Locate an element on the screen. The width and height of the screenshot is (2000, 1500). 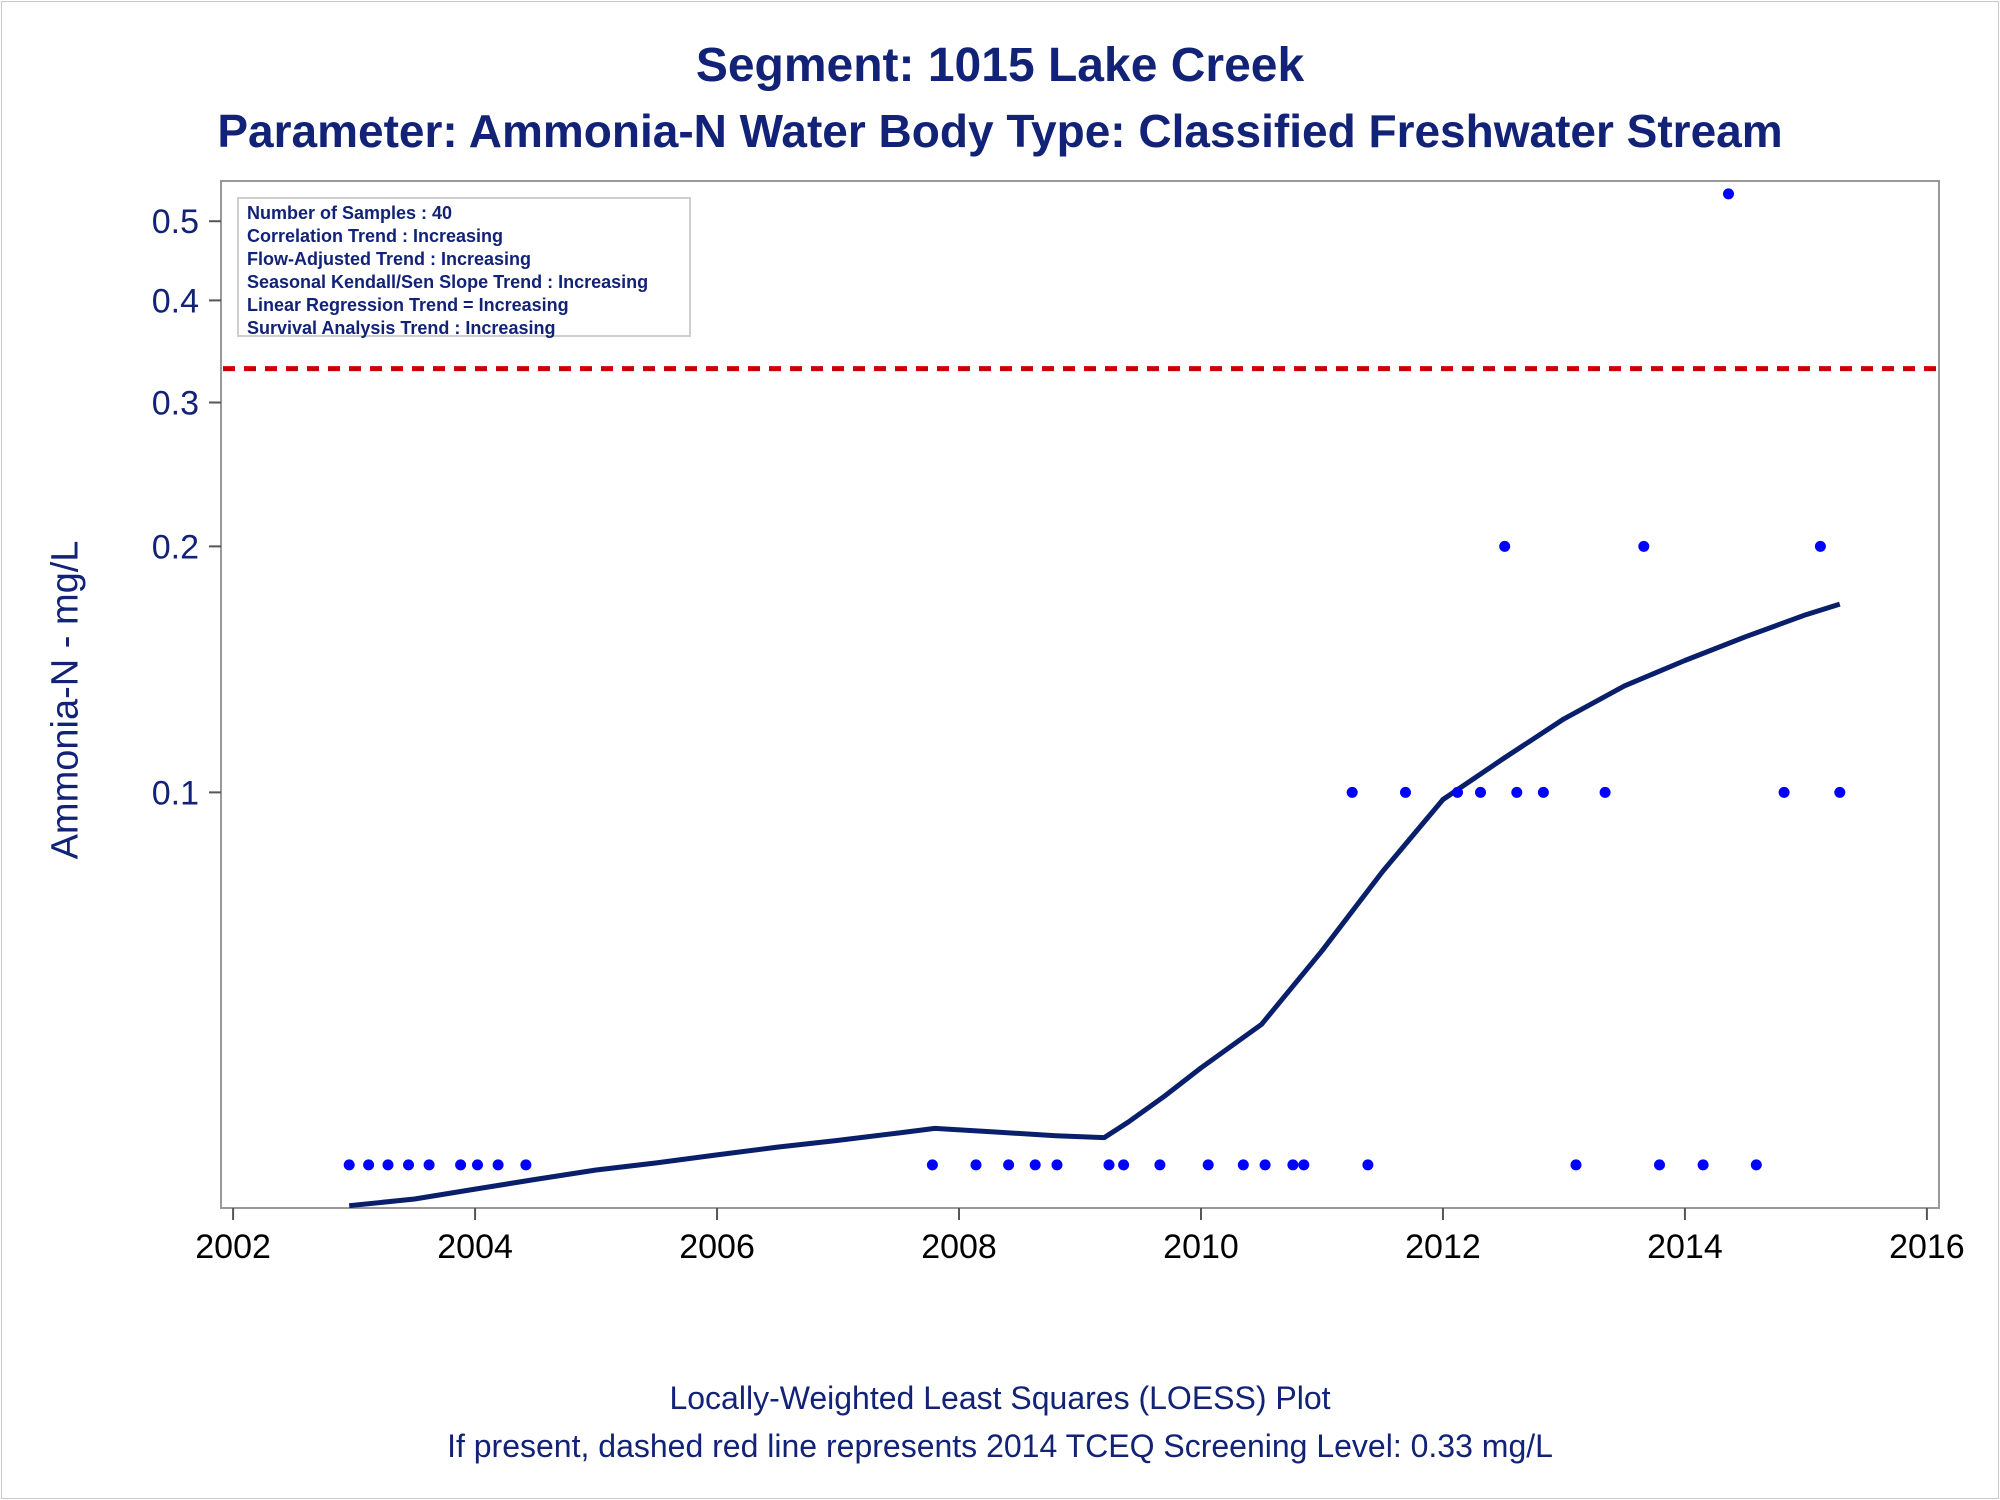
y-tick-label-0.1: 0.1 is located at coordinates (175, 793).